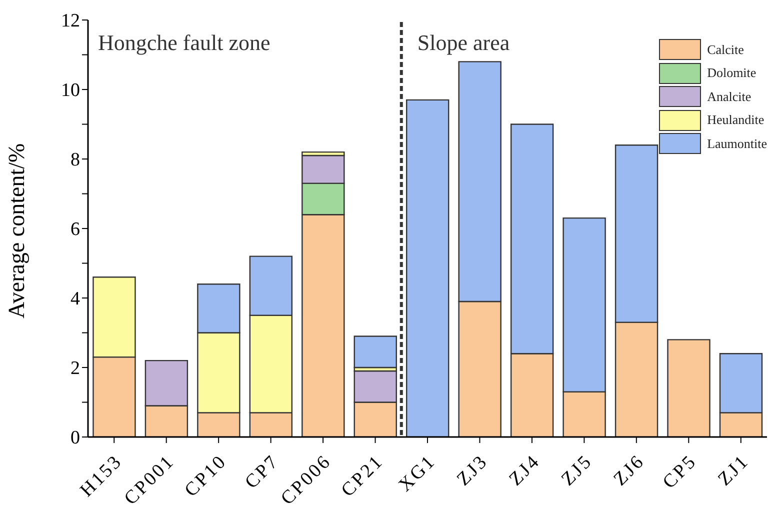 The image size is (769, 513). I want to click on y-tick-label: 2, so click(75, 369).